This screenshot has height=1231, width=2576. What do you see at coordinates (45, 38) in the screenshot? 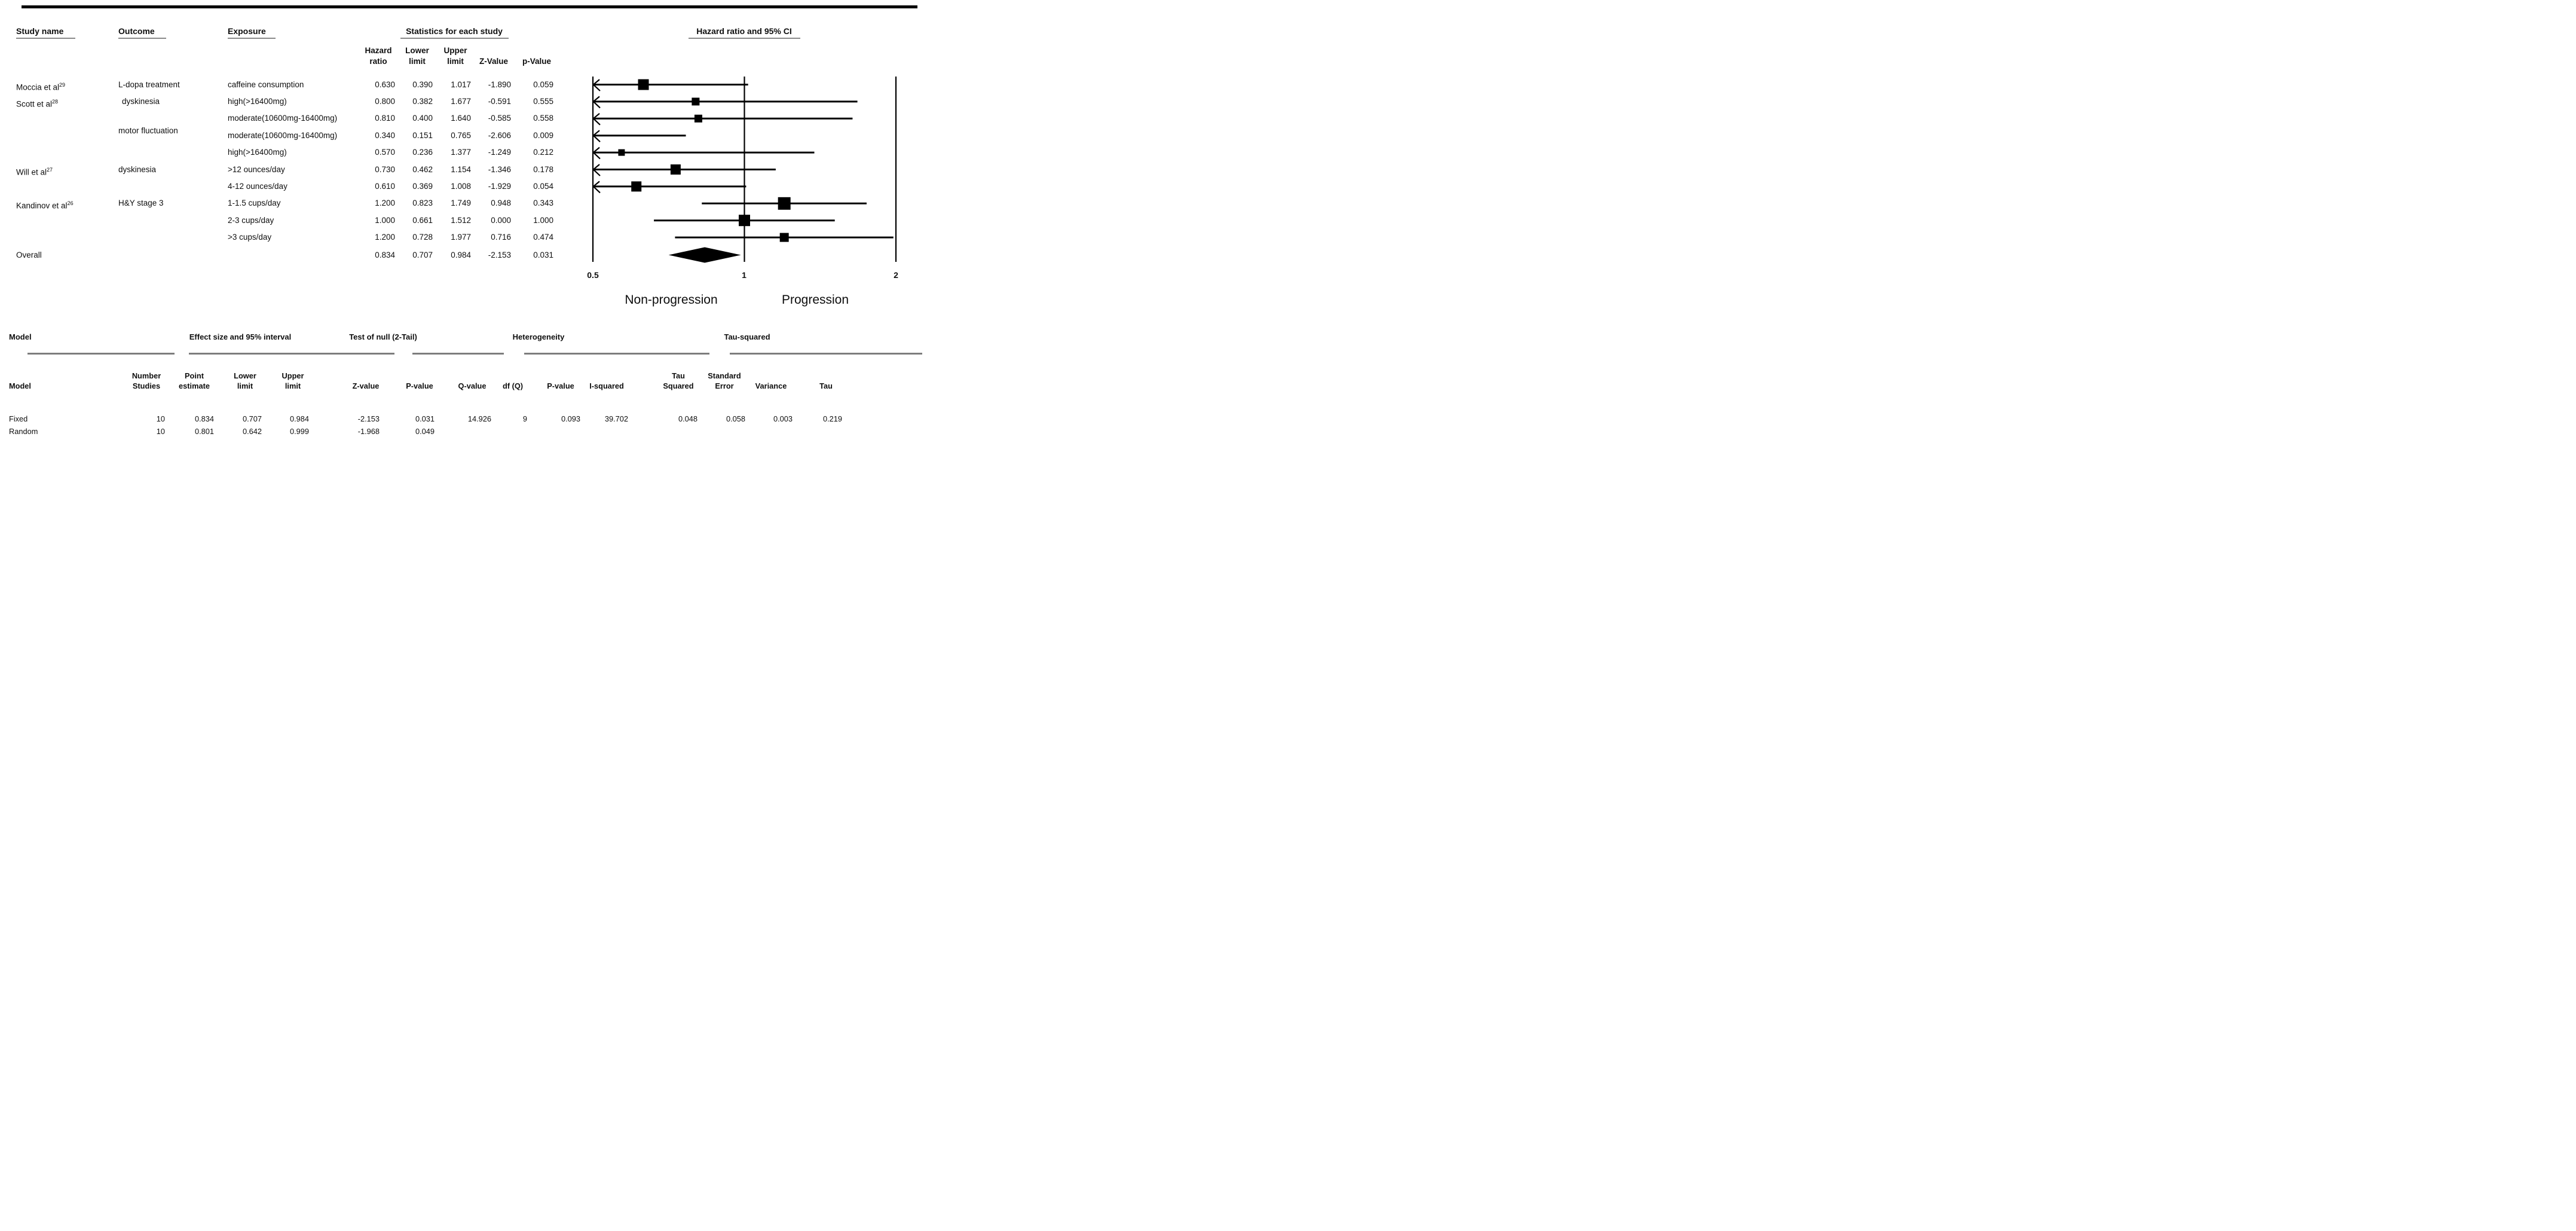
I see `column-header-study-underline` at bounding box center [45, 38].